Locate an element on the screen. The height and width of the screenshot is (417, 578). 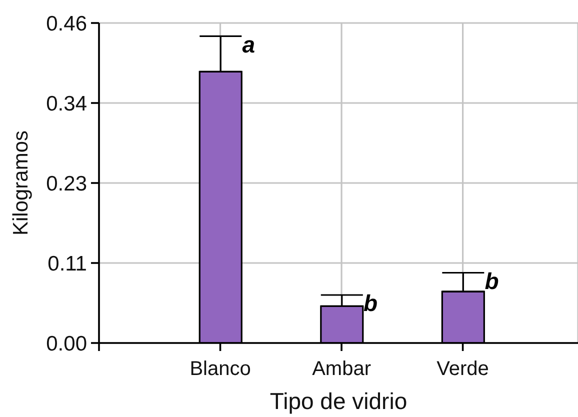
y-tick-label: 0.11 is located at coordinates (67, 264).